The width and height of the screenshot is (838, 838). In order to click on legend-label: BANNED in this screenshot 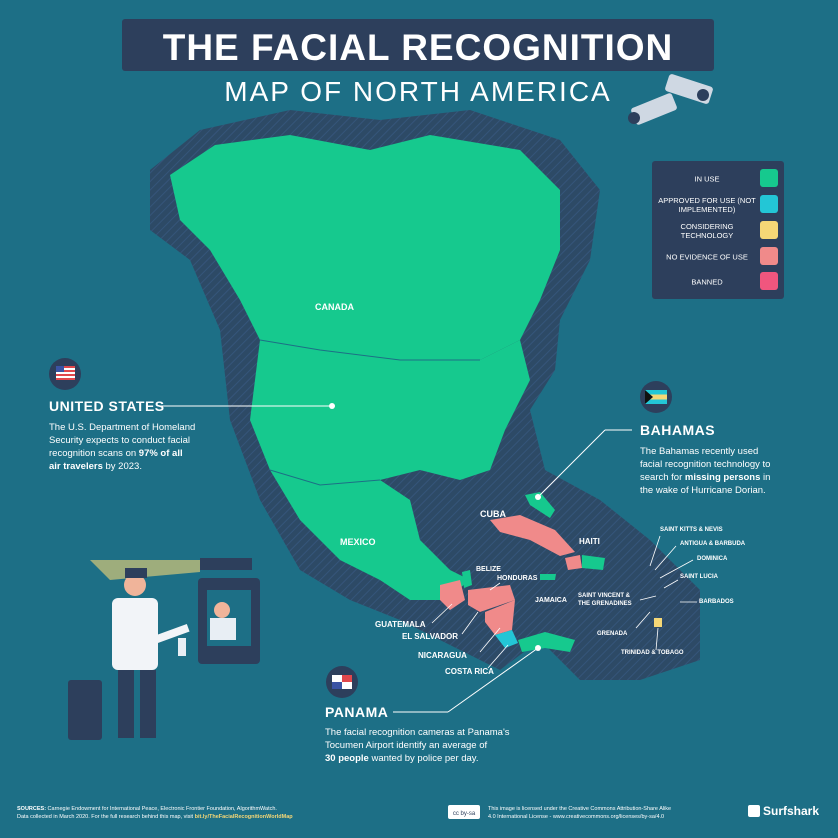, I will do `click(707, 282)`.